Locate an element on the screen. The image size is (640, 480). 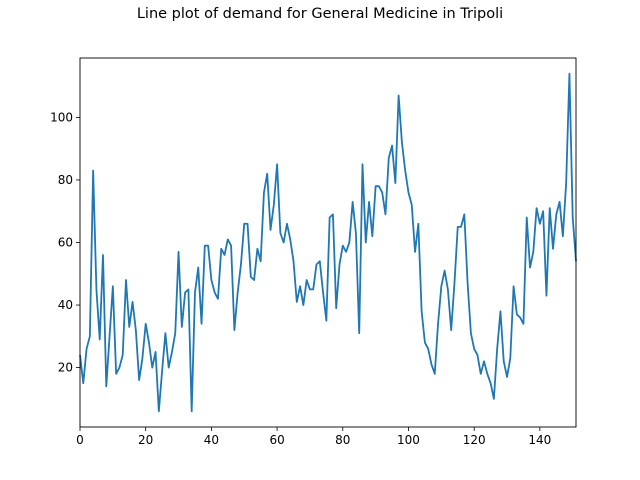
y-tick-label: 60 is located at coordinates (65, 243).